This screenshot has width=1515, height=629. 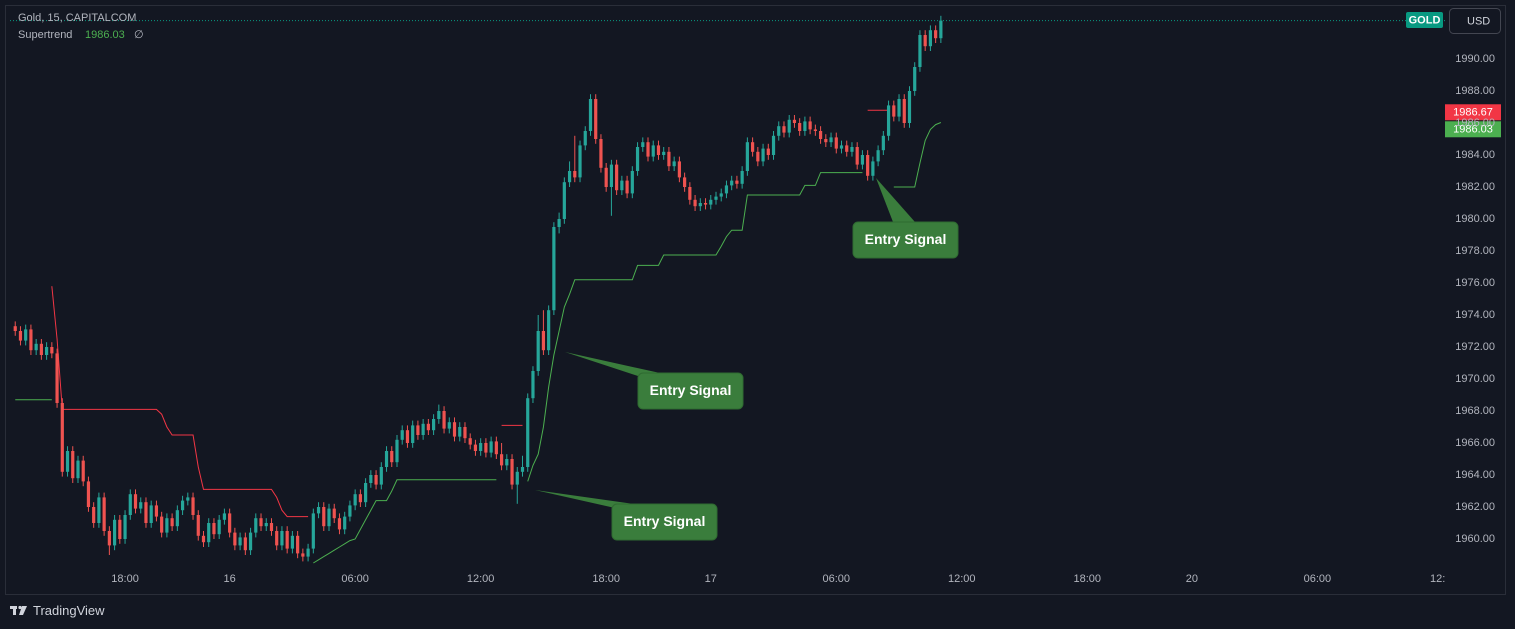 I want to click on supertrend-label-bg, so click(x=1473, y=129).